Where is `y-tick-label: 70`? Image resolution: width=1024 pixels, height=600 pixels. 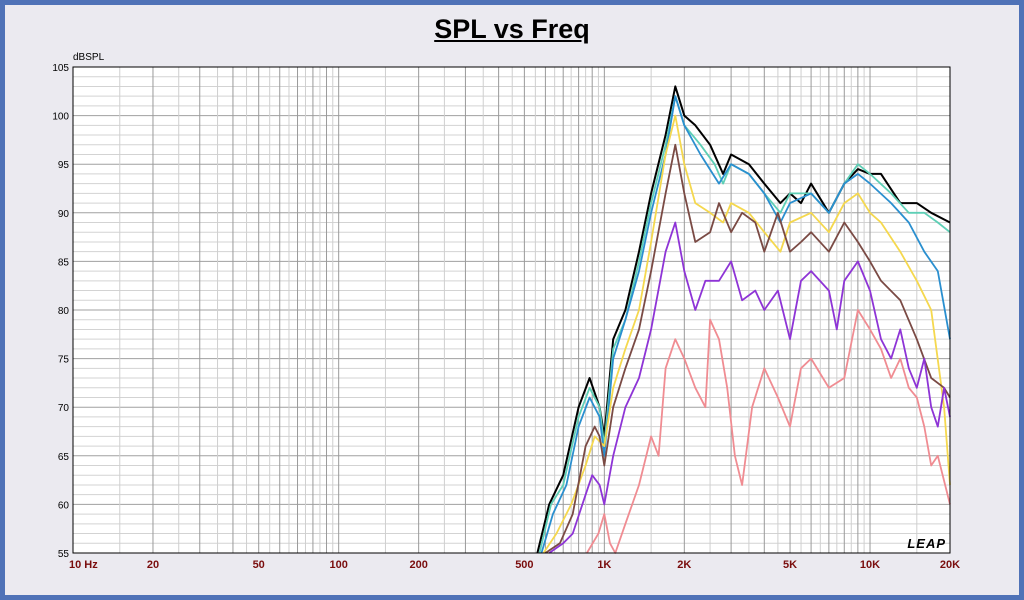 y-tick-label: 70 is located at coordinates (64, 408).